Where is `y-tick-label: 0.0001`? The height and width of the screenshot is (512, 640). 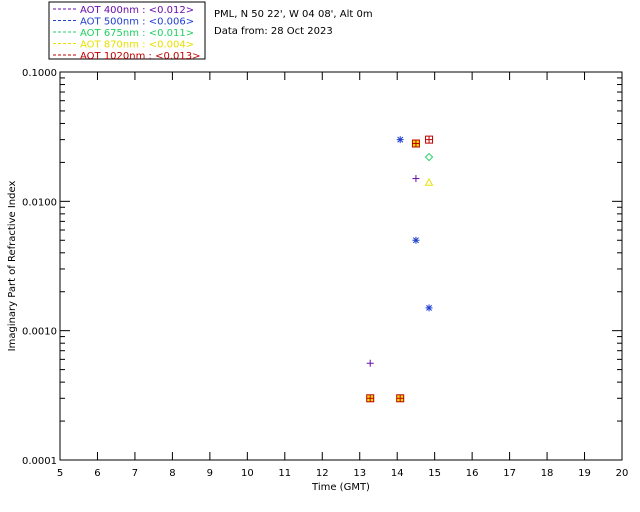
y-tick-label: 0.0001 is located at coordinates (39, 461).